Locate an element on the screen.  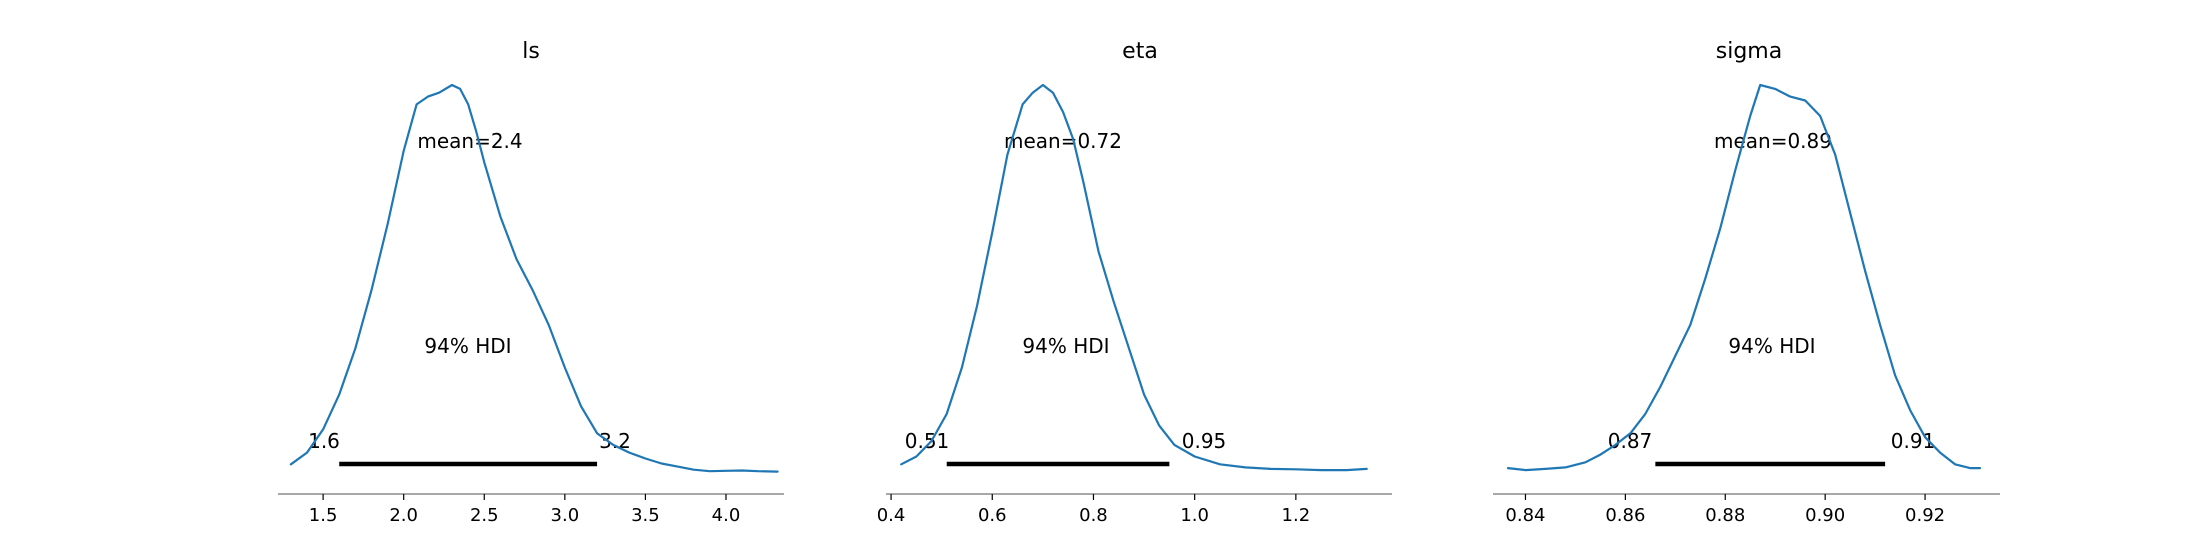
density-curve is located at coordinates (1134, 277).